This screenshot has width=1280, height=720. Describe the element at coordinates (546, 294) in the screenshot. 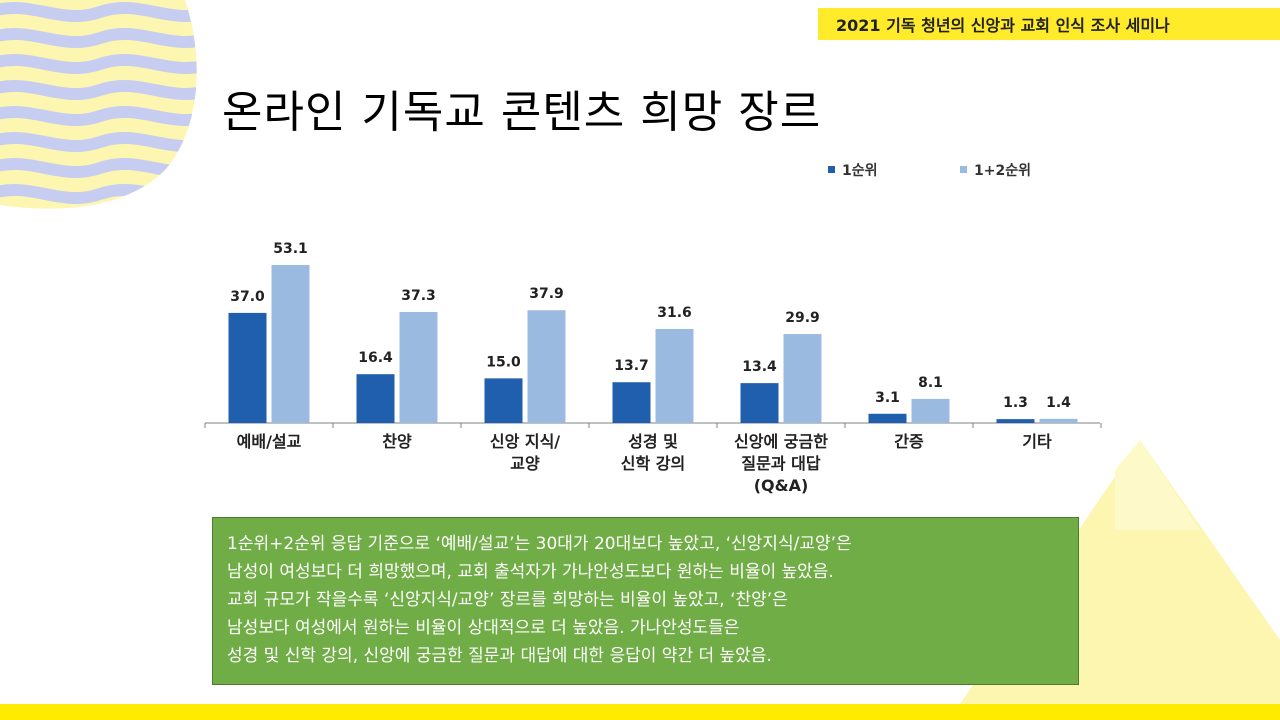

I see `data-label: 37.9` at that location.